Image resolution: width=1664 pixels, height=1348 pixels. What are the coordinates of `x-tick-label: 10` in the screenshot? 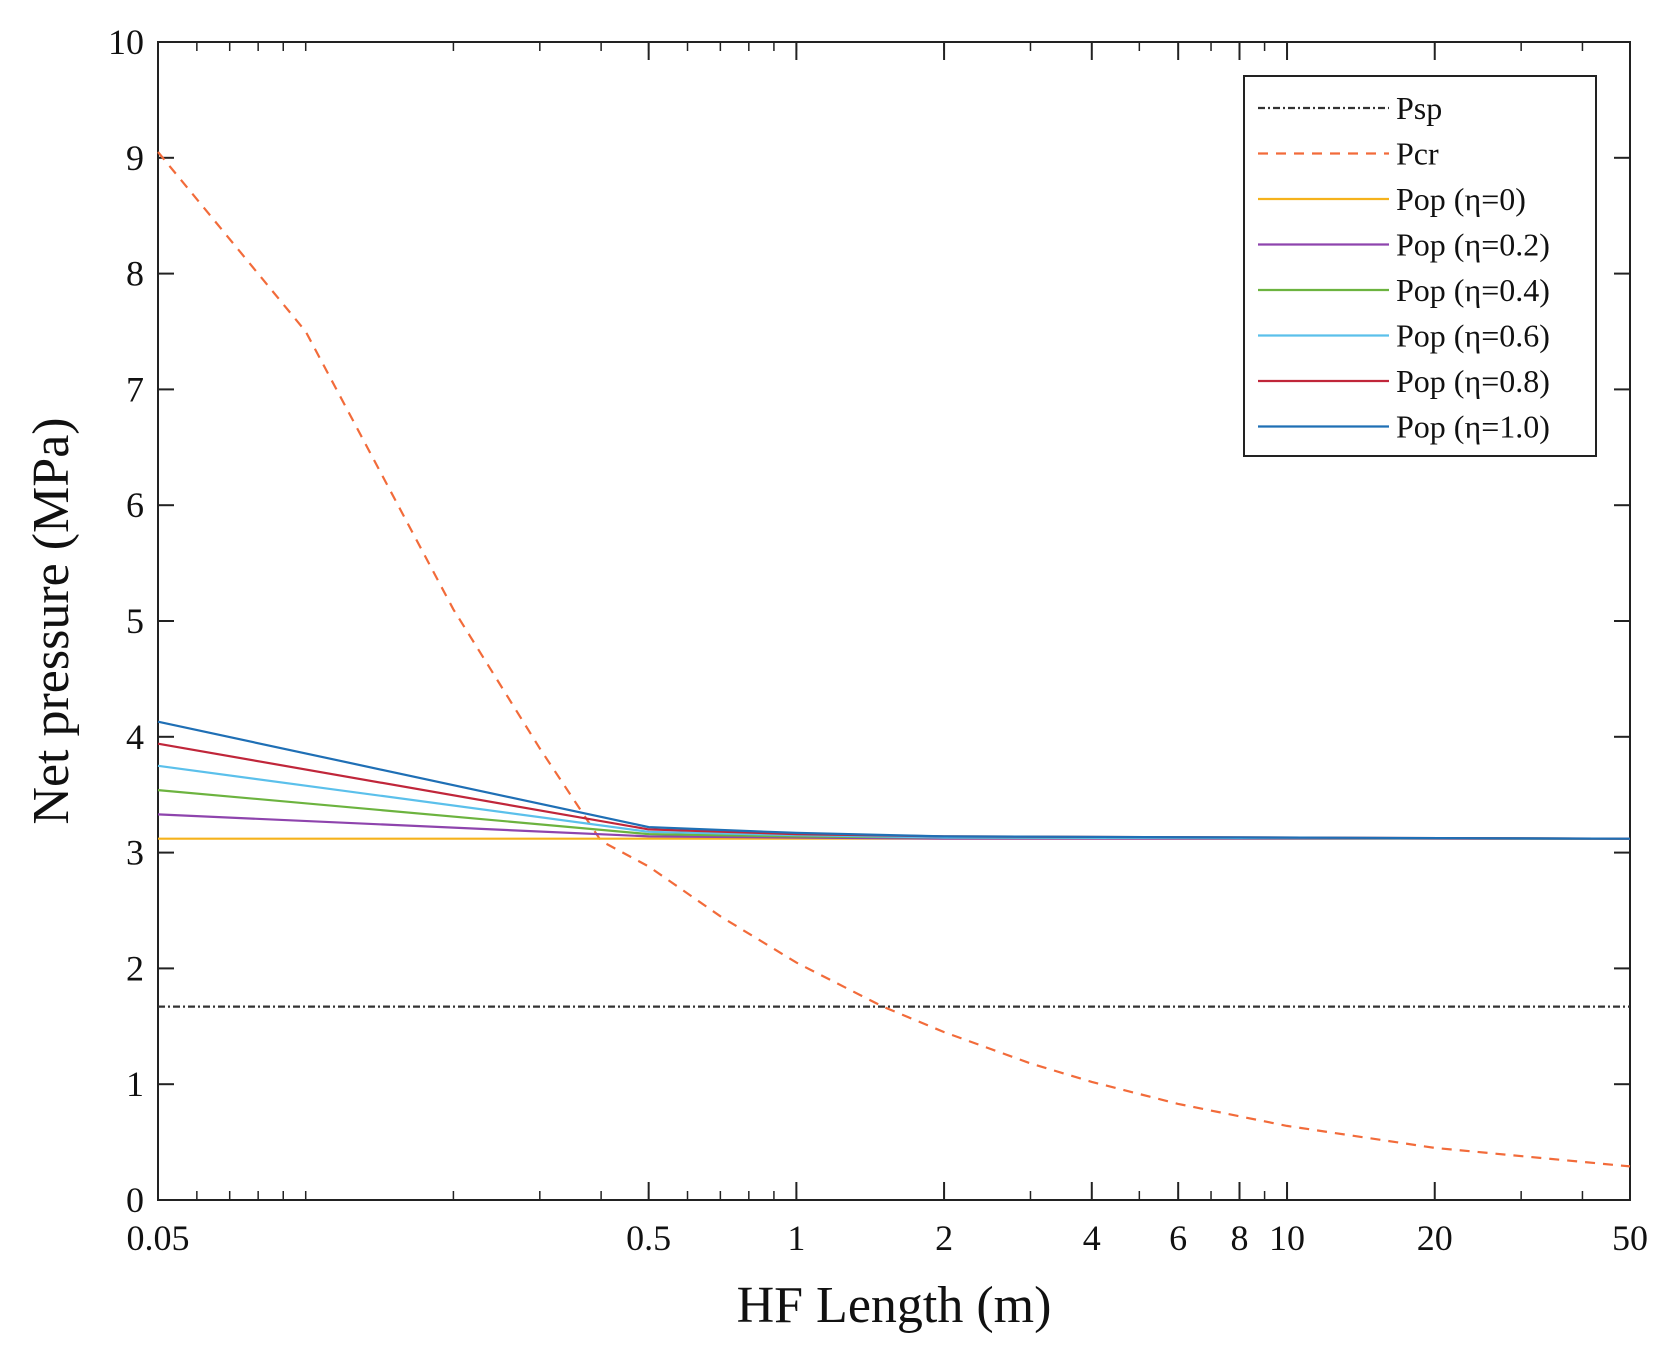 It's located at (1287, 1238).